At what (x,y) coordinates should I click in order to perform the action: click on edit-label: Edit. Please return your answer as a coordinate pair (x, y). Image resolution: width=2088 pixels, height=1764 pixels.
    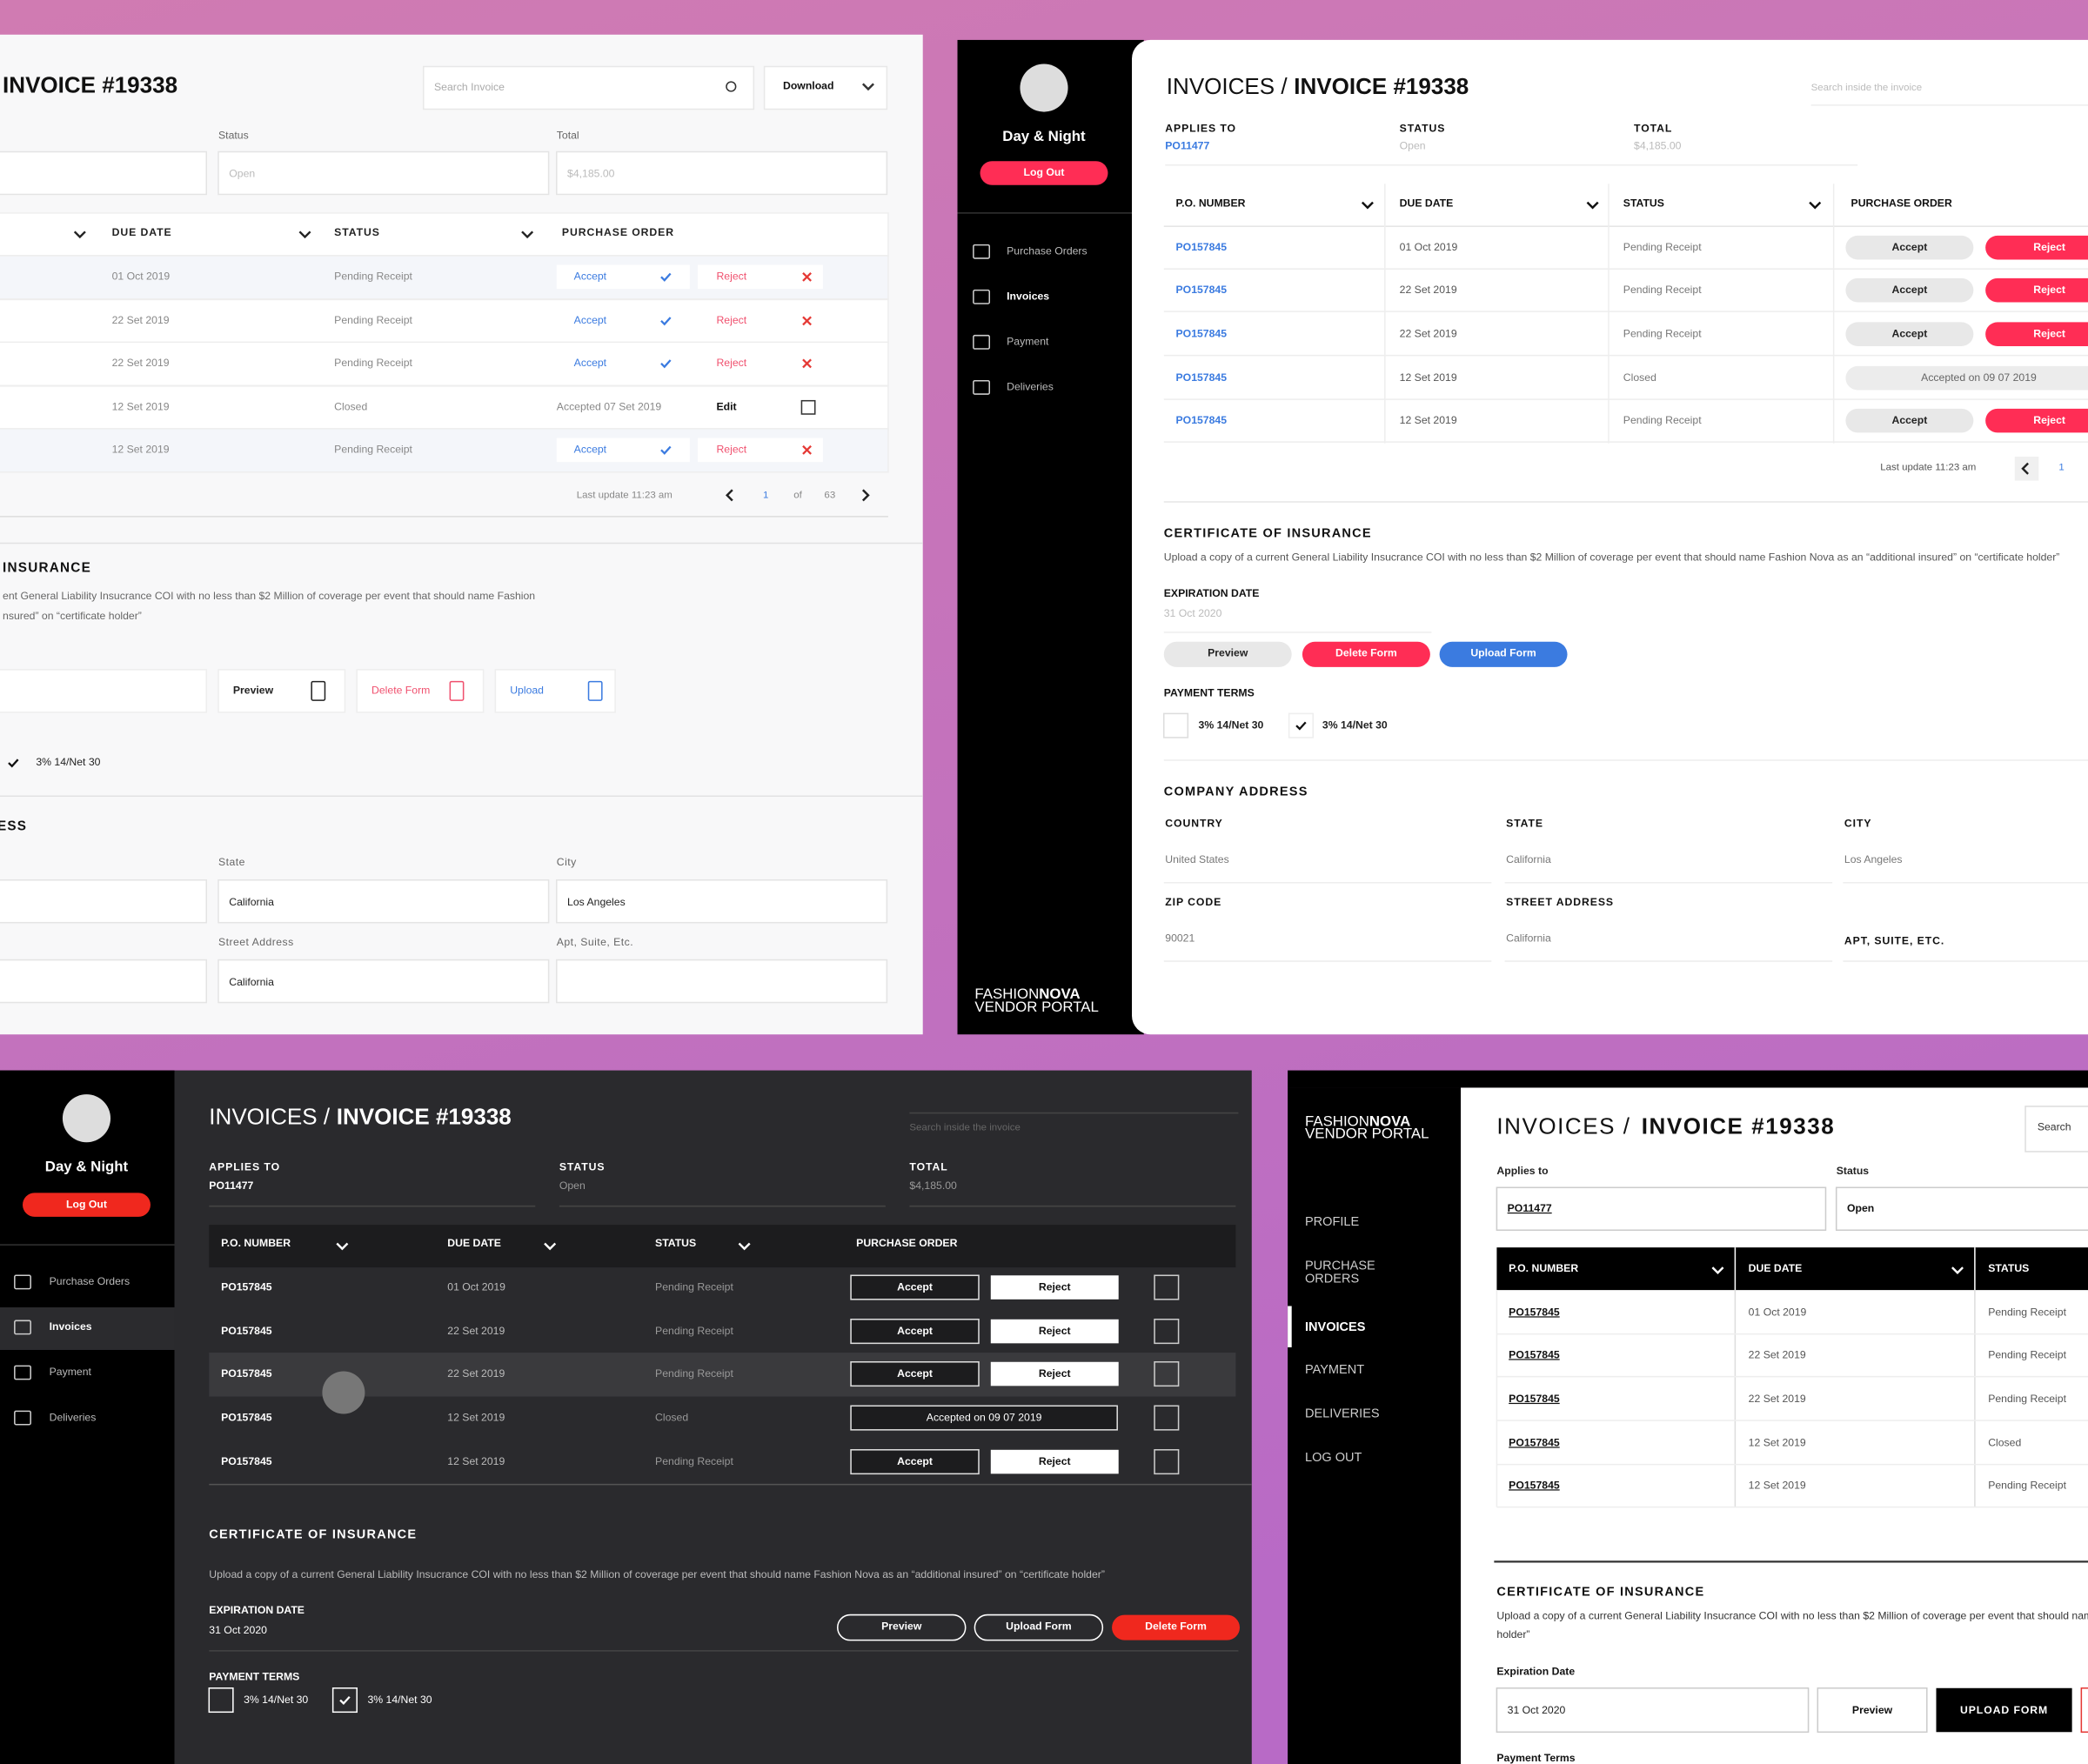
    Looking at the image, I should click on (726, 407).